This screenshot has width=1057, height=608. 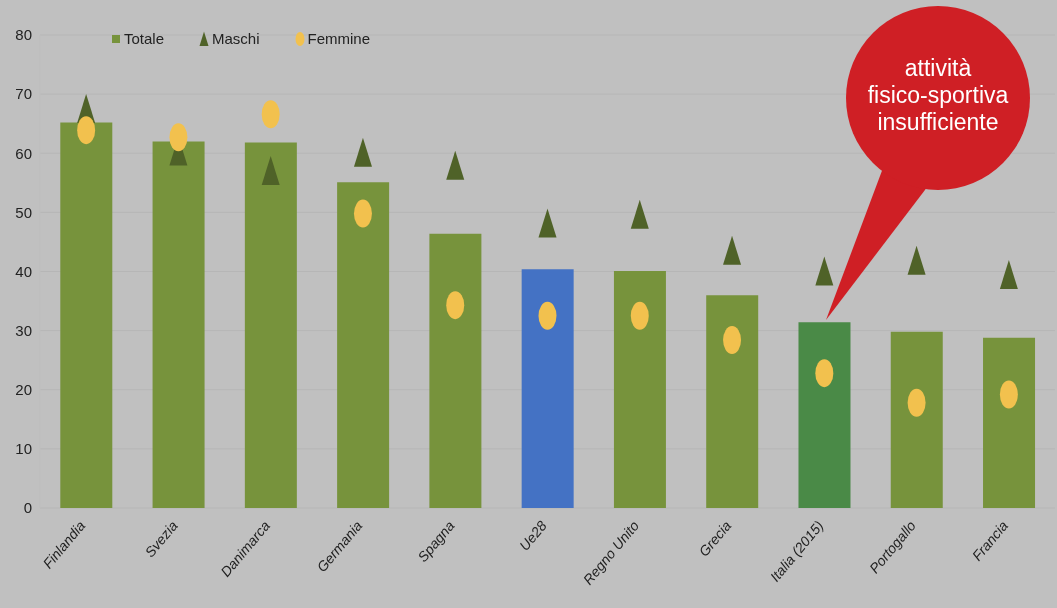 What do you see at coordinates (23, 330) in the screenshot?
I see `y-tick-label: 30` at bounding box center [23, 330].